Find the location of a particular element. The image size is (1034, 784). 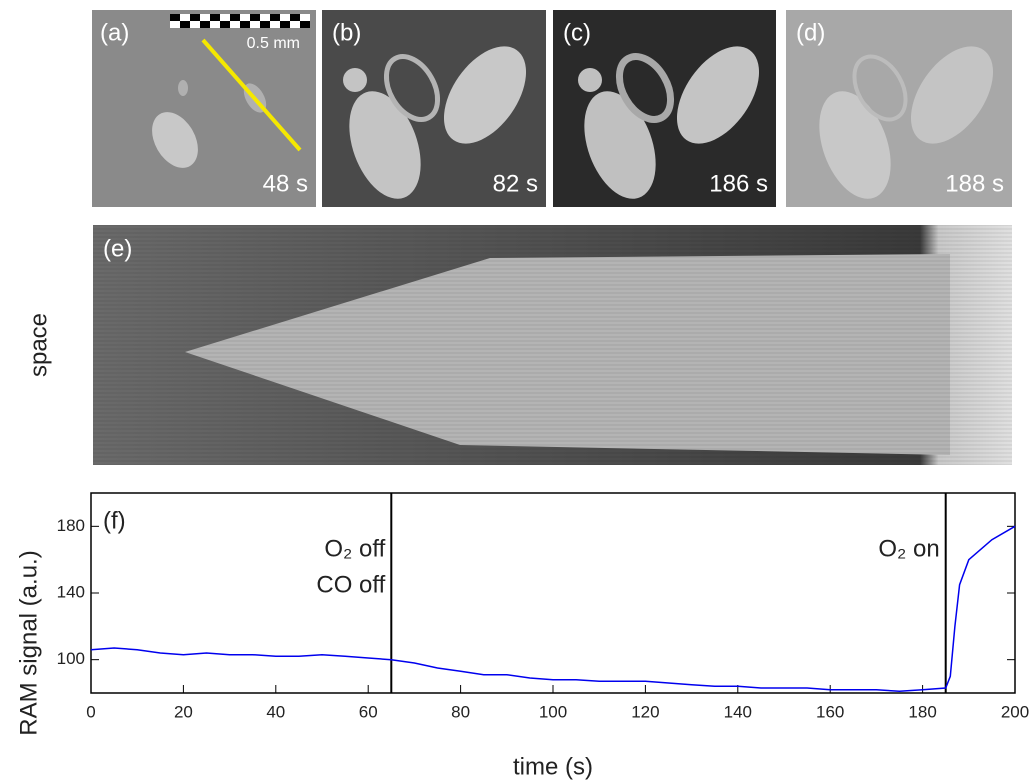

x-tick-label: 180 is located at coordinates (922, 711).